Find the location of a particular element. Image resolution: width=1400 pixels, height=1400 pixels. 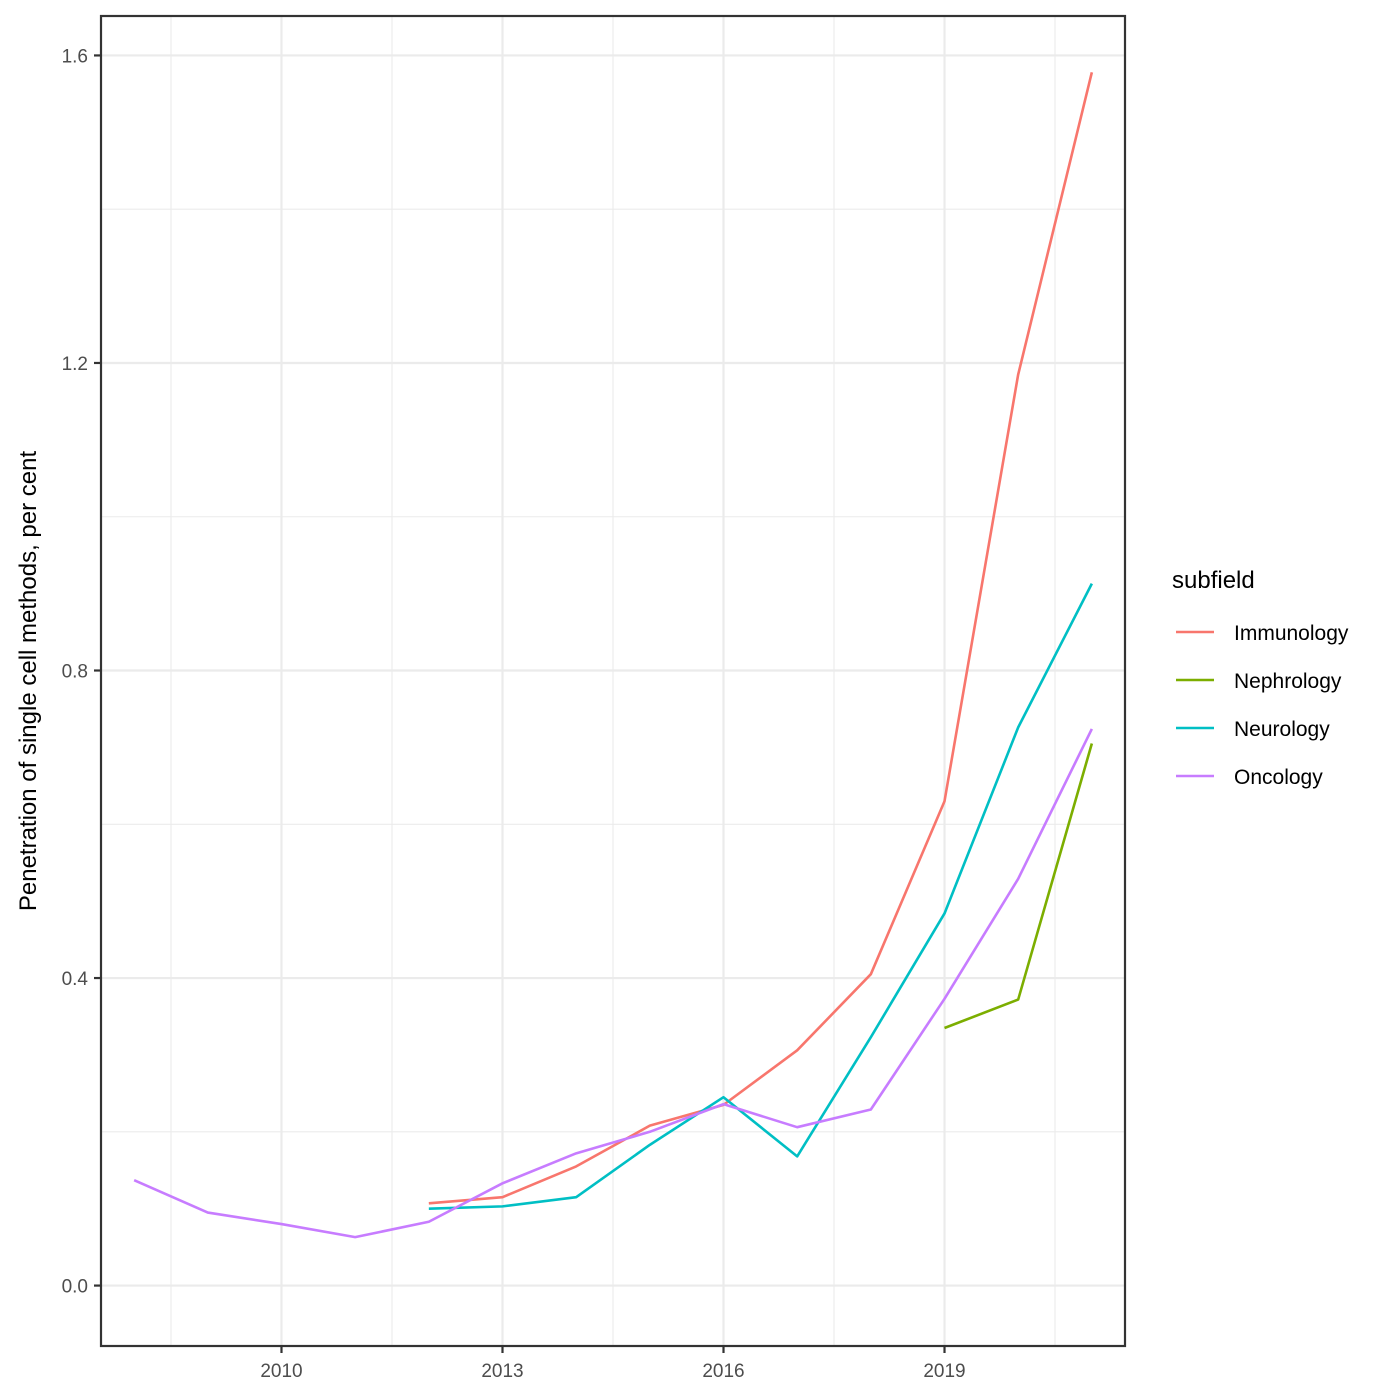

legend-item-neurology: Neurology is located at coordinates (1253, 729).